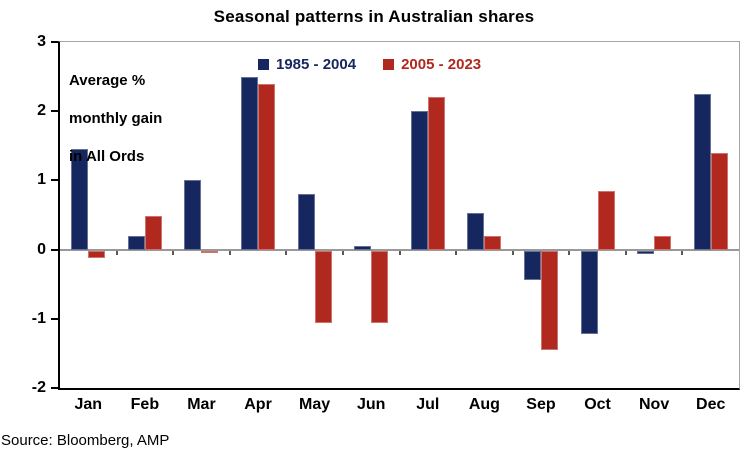 This screenshot has height=462, width=748. Describe the element at coordinates (258, 404) in the screenshot. I see `x-tick-label-apr: Apr` at that location.